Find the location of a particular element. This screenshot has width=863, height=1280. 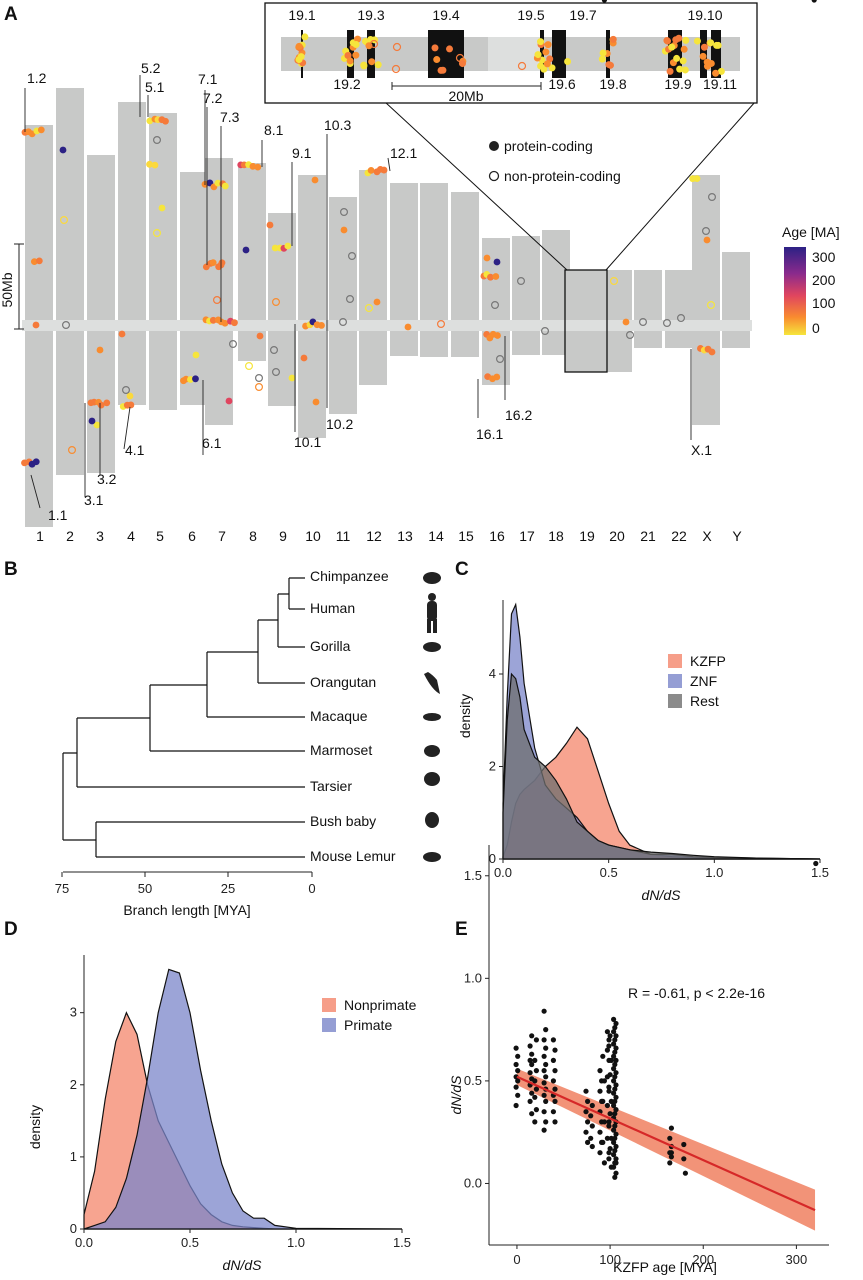

cluster-label-1-2: 1.2 is located at coordinates (37, 78).